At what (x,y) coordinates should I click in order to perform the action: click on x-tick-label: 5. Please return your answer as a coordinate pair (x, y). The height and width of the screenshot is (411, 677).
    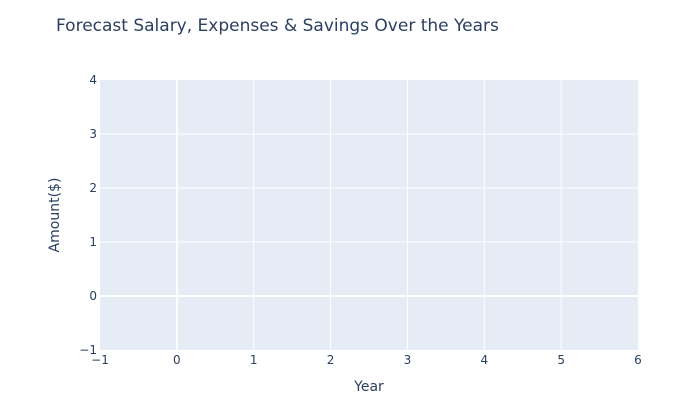
    Looking at the image, I should click on (561, 360).